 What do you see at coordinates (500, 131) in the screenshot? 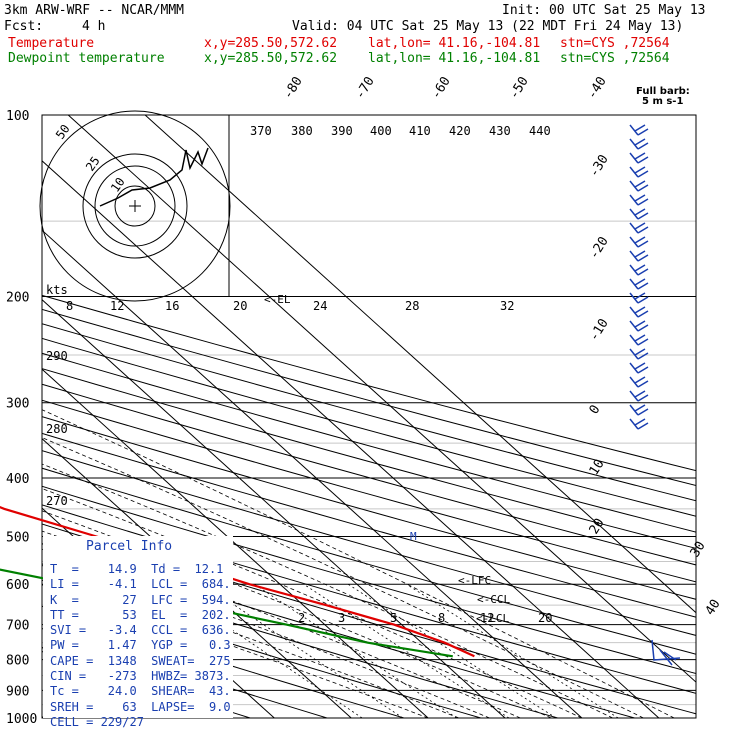
I see `theta-label: 430` at bounding box center [500, 131].